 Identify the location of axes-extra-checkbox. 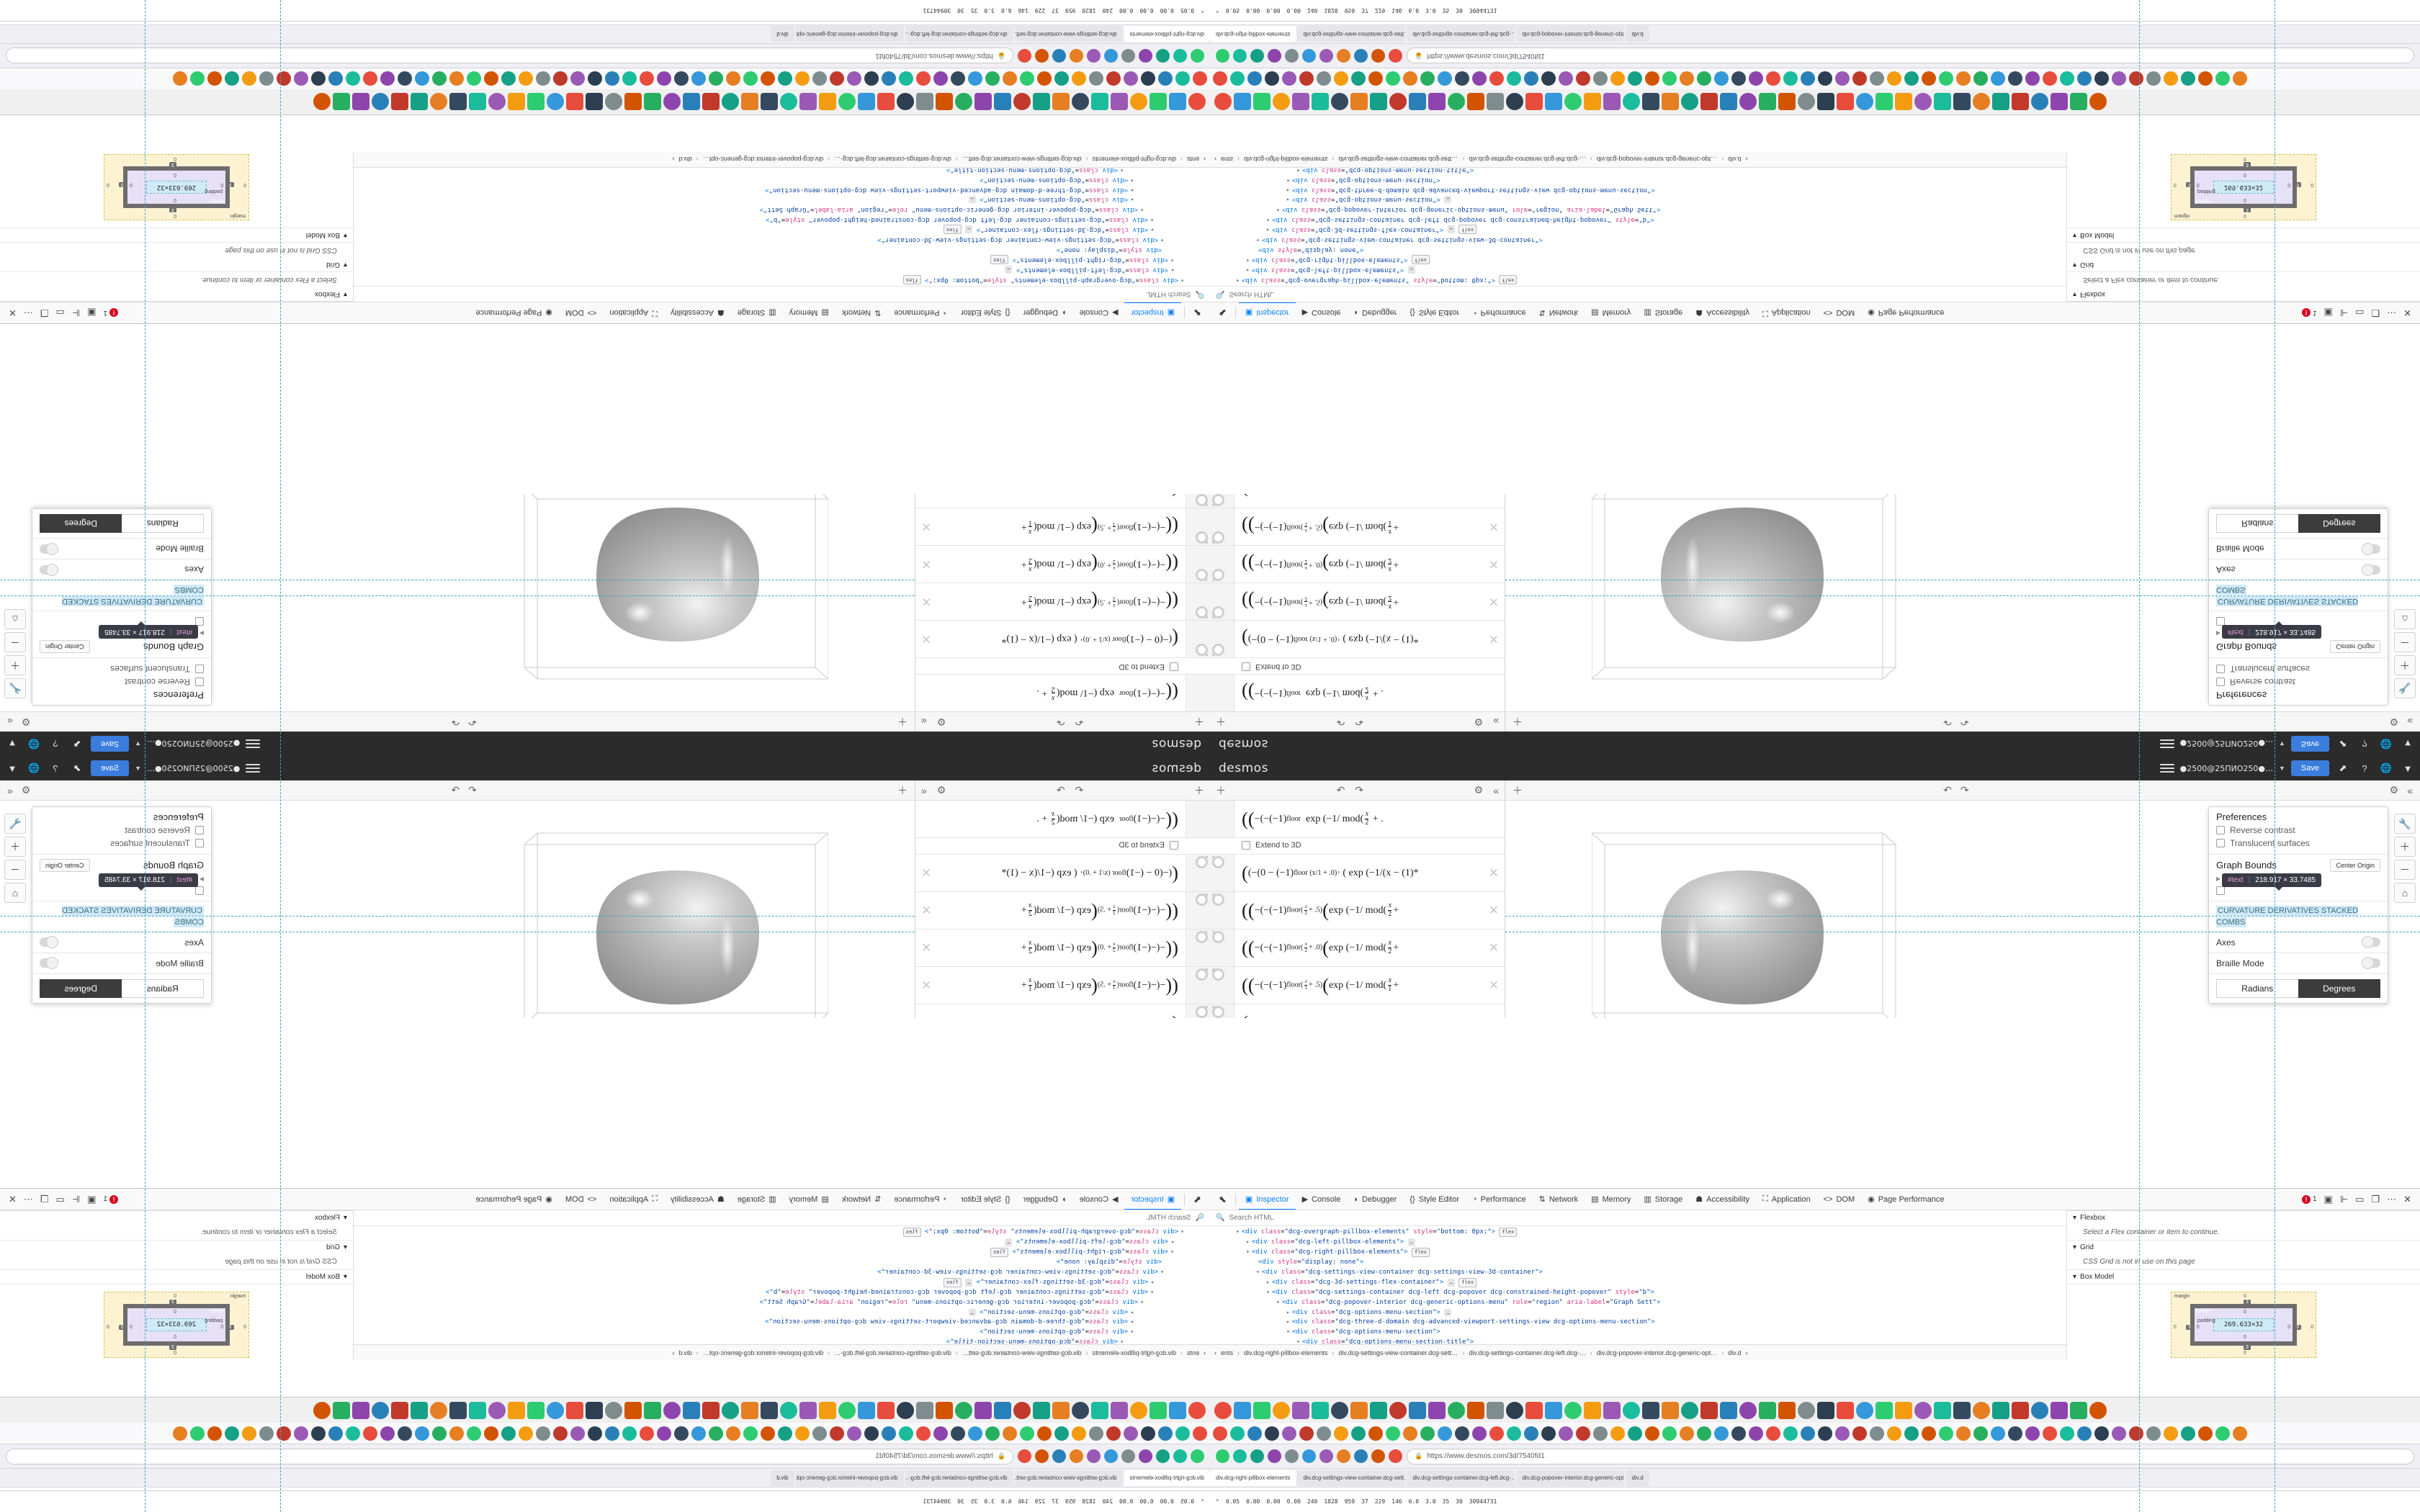
(2220, 890).